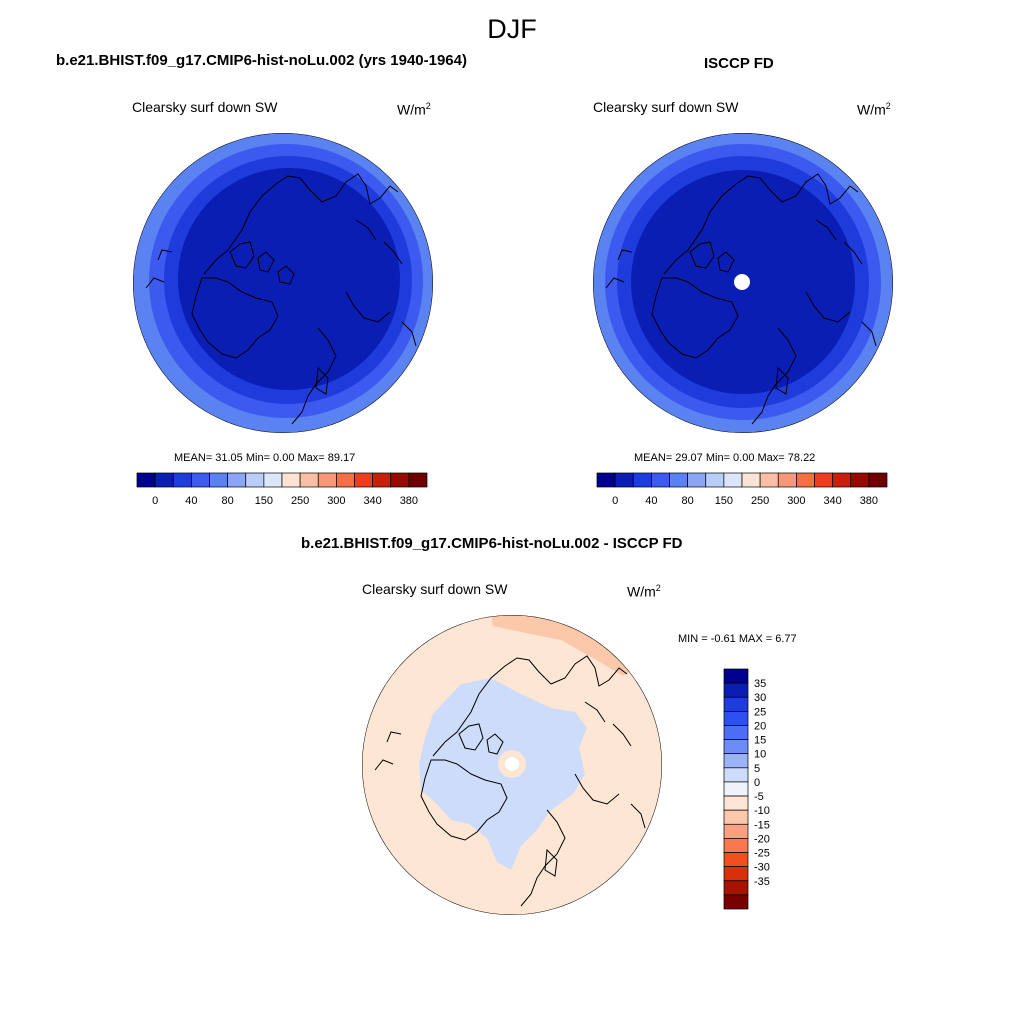 The image size is (1024, 1024). I want to click on diff-colorbar-tick-label: -10, so click(762, 811).